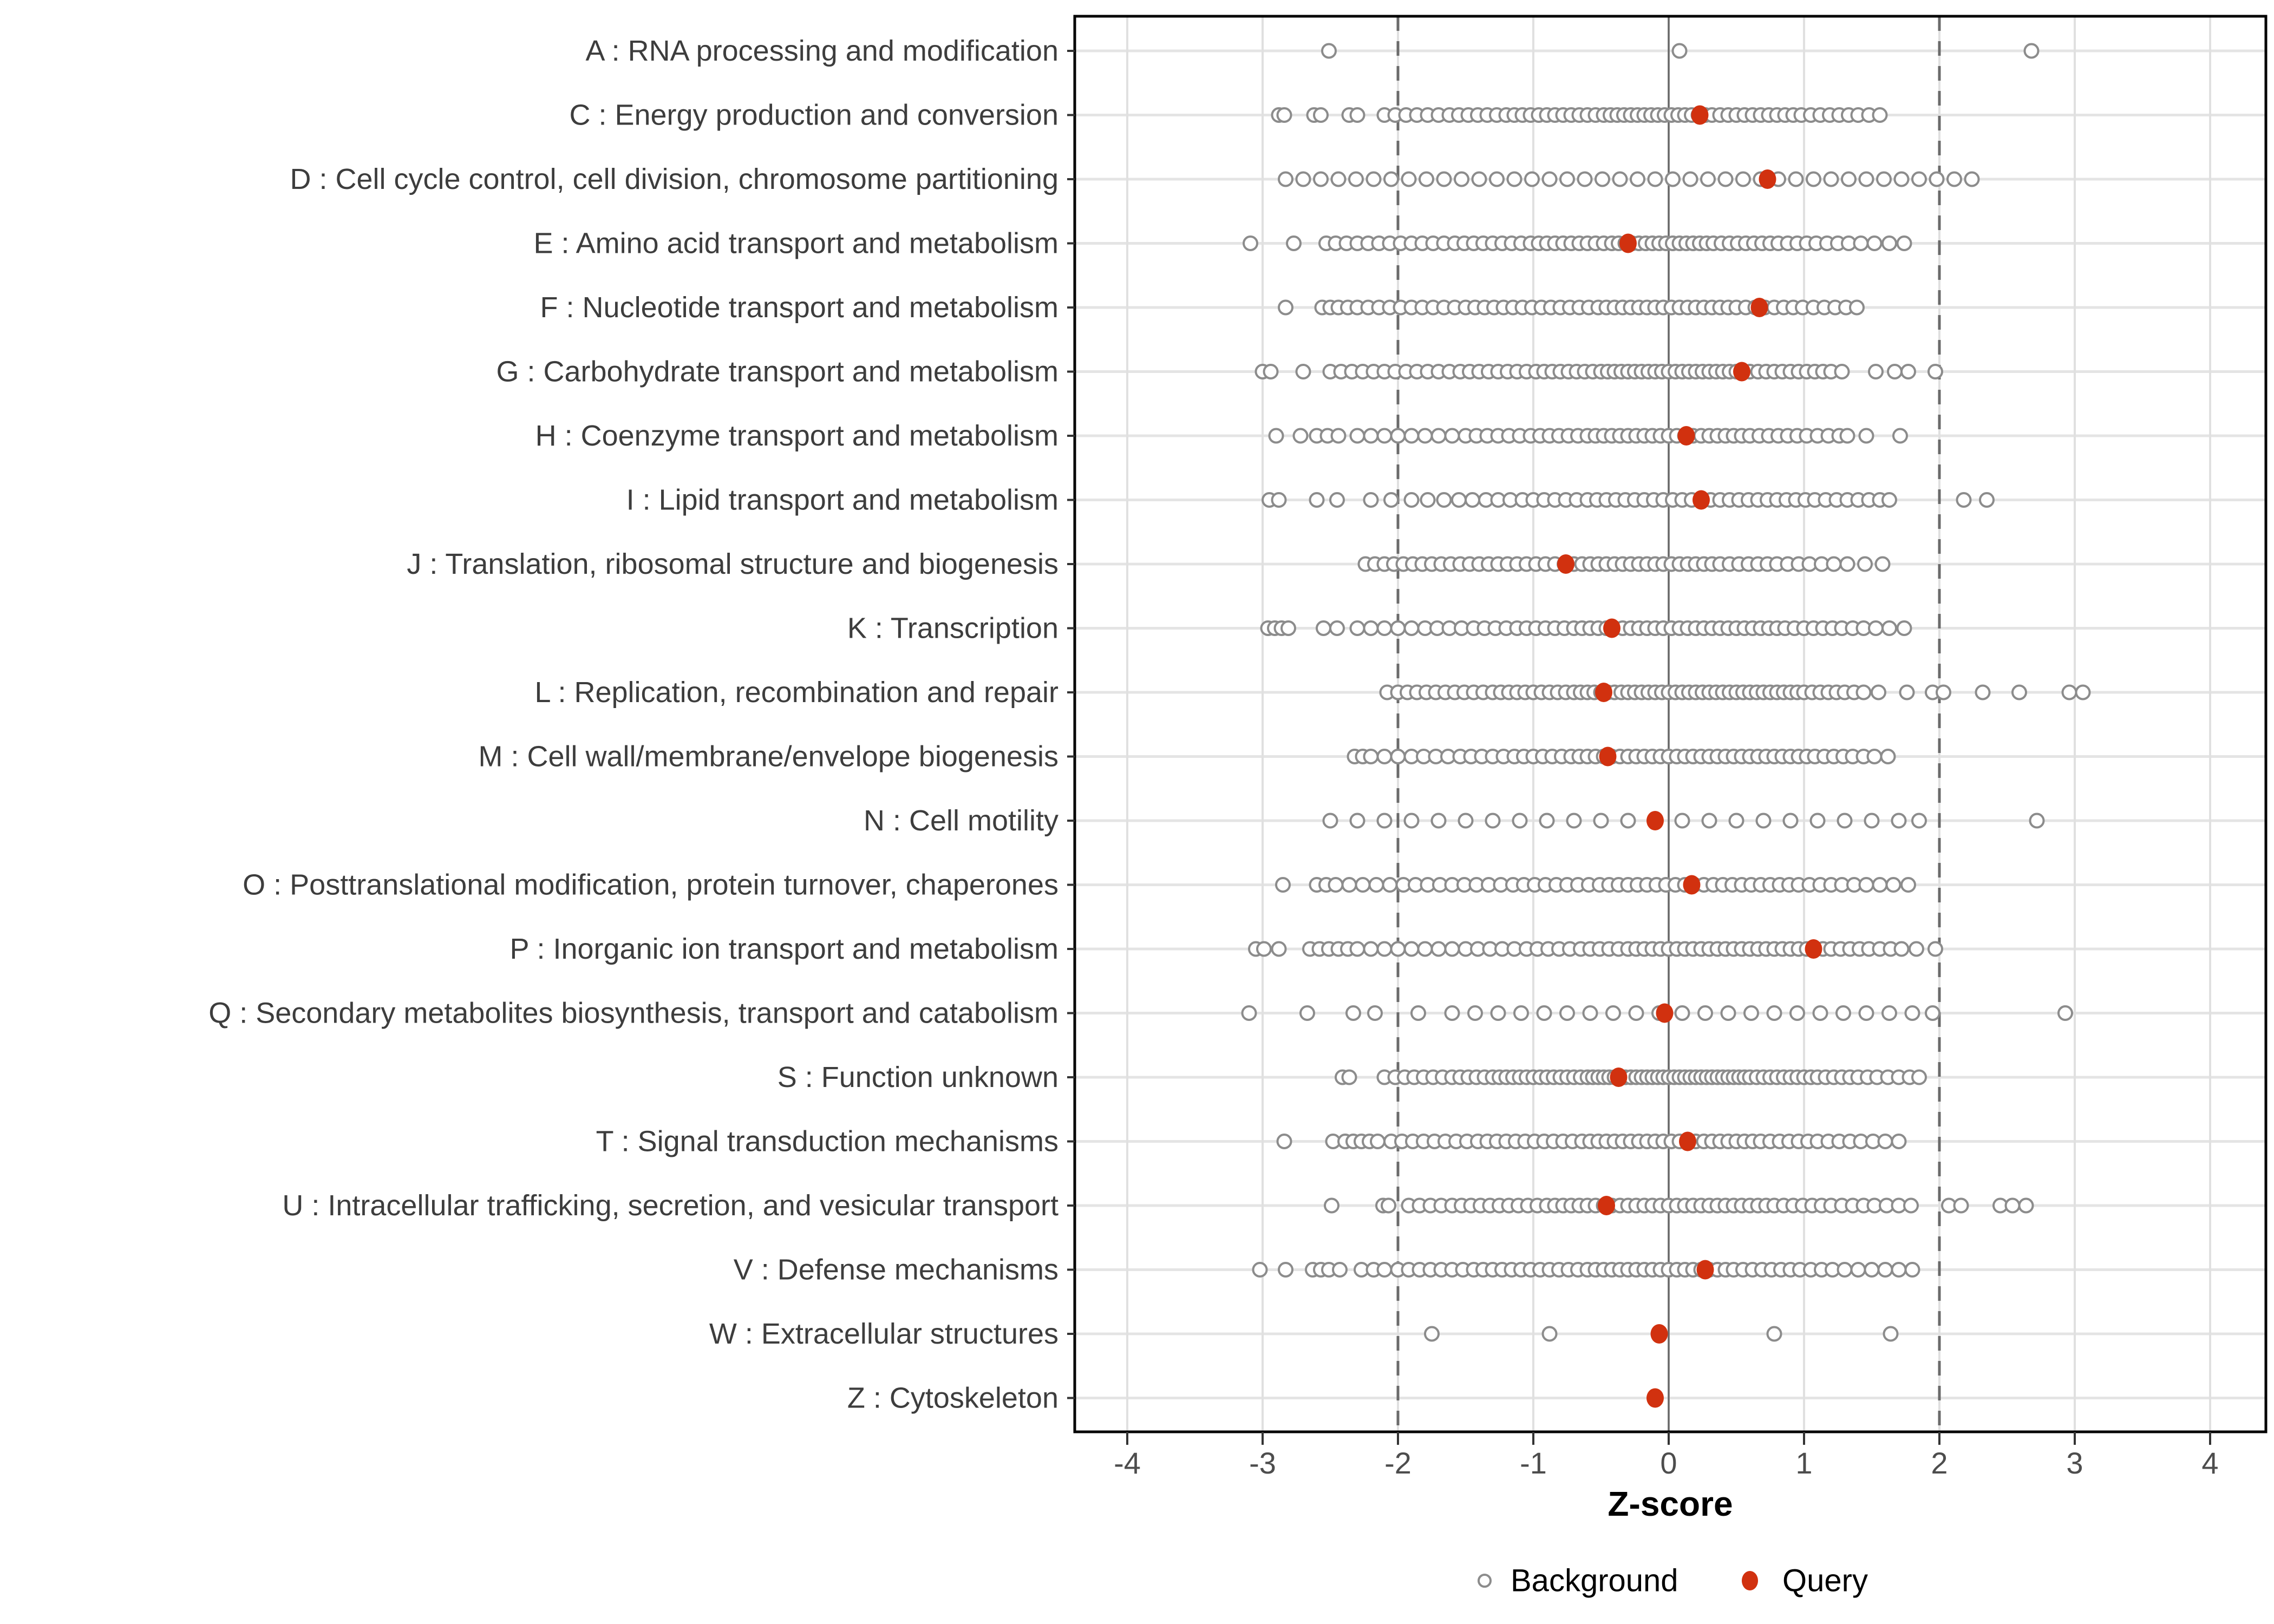 The height and width of the screenshot is (1624, 2274). What do you see at coordinates (797, 436) in the screenshot?
I see `category-label: H : Coenzyme transport and metabolism` at bounding box center [797, 436].